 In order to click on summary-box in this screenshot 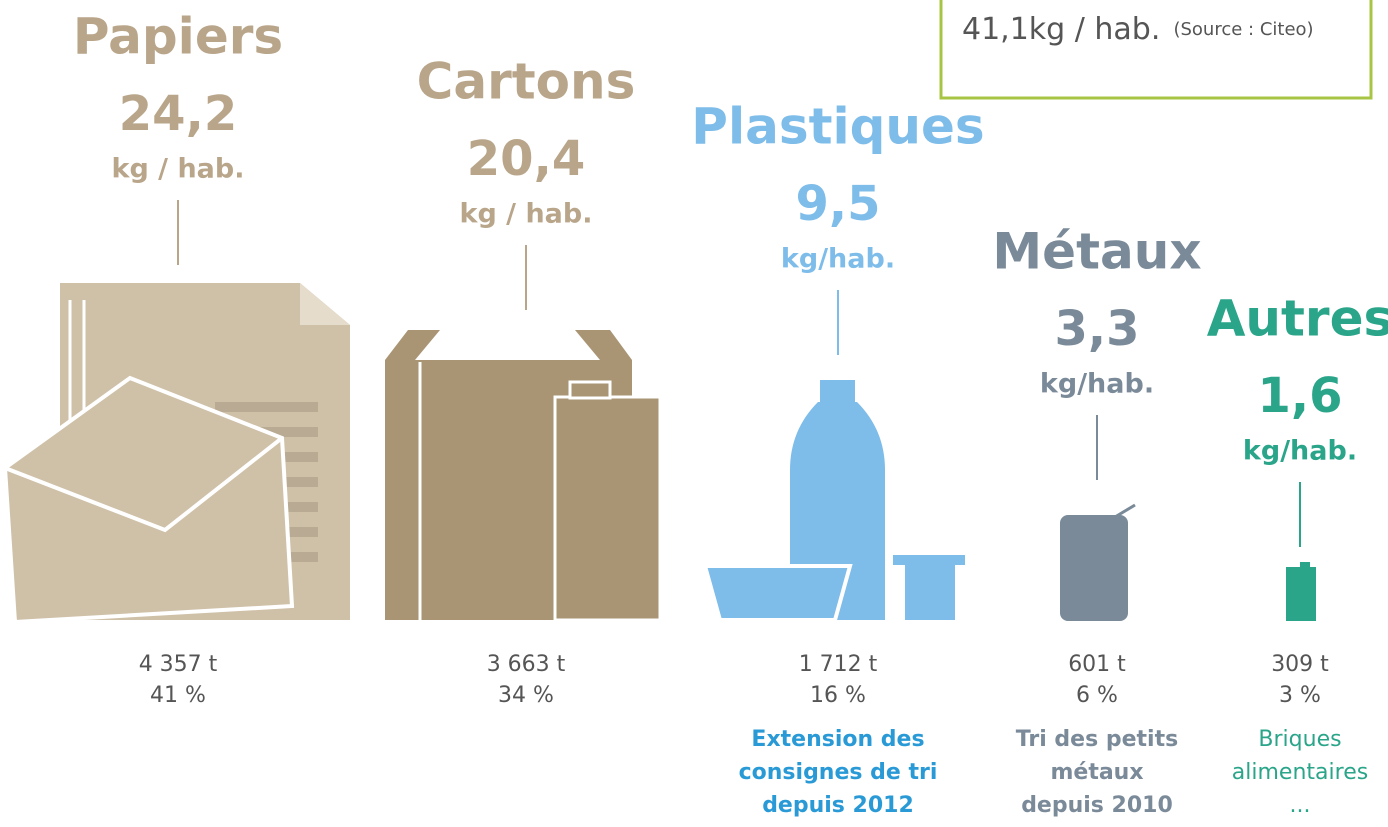, I will do `click(1156, 50)`.